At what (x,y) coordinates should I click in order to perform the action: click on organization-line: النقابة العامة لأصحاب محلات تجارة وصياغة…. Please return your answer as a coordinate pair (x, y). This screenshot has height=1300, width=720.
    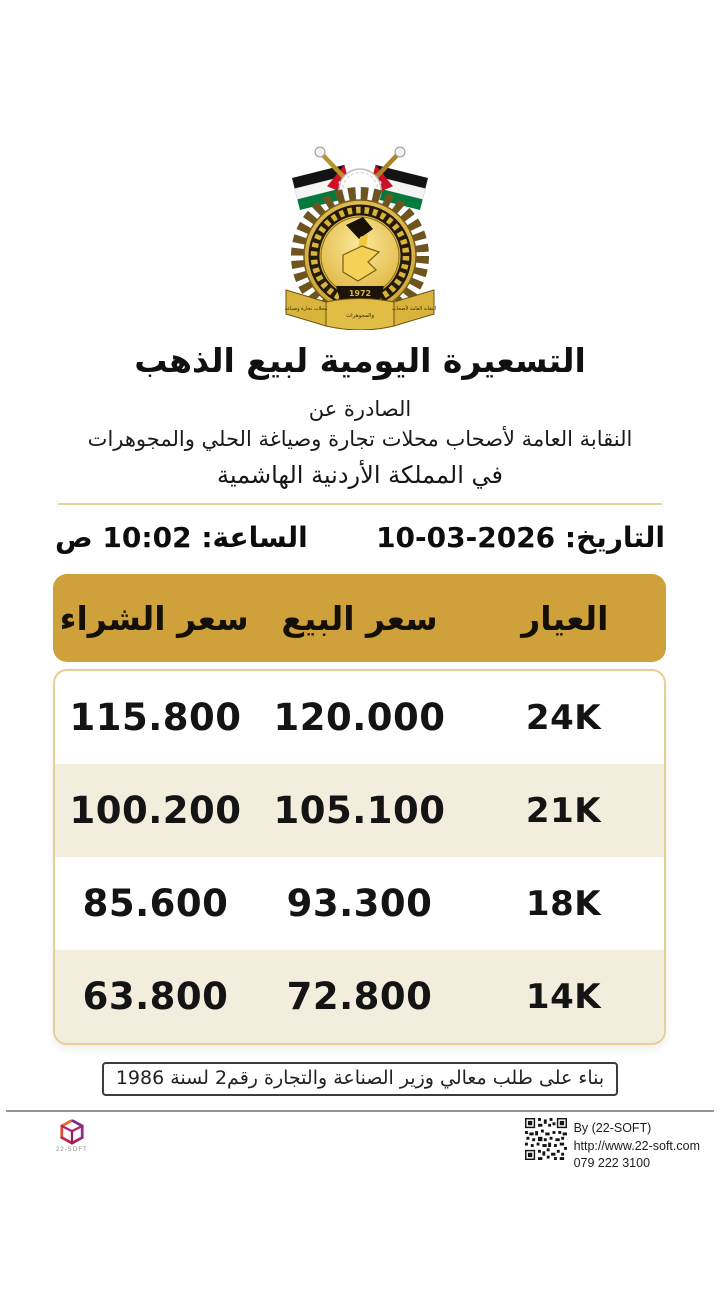
    Looking at the image, I should click on (360, 439).